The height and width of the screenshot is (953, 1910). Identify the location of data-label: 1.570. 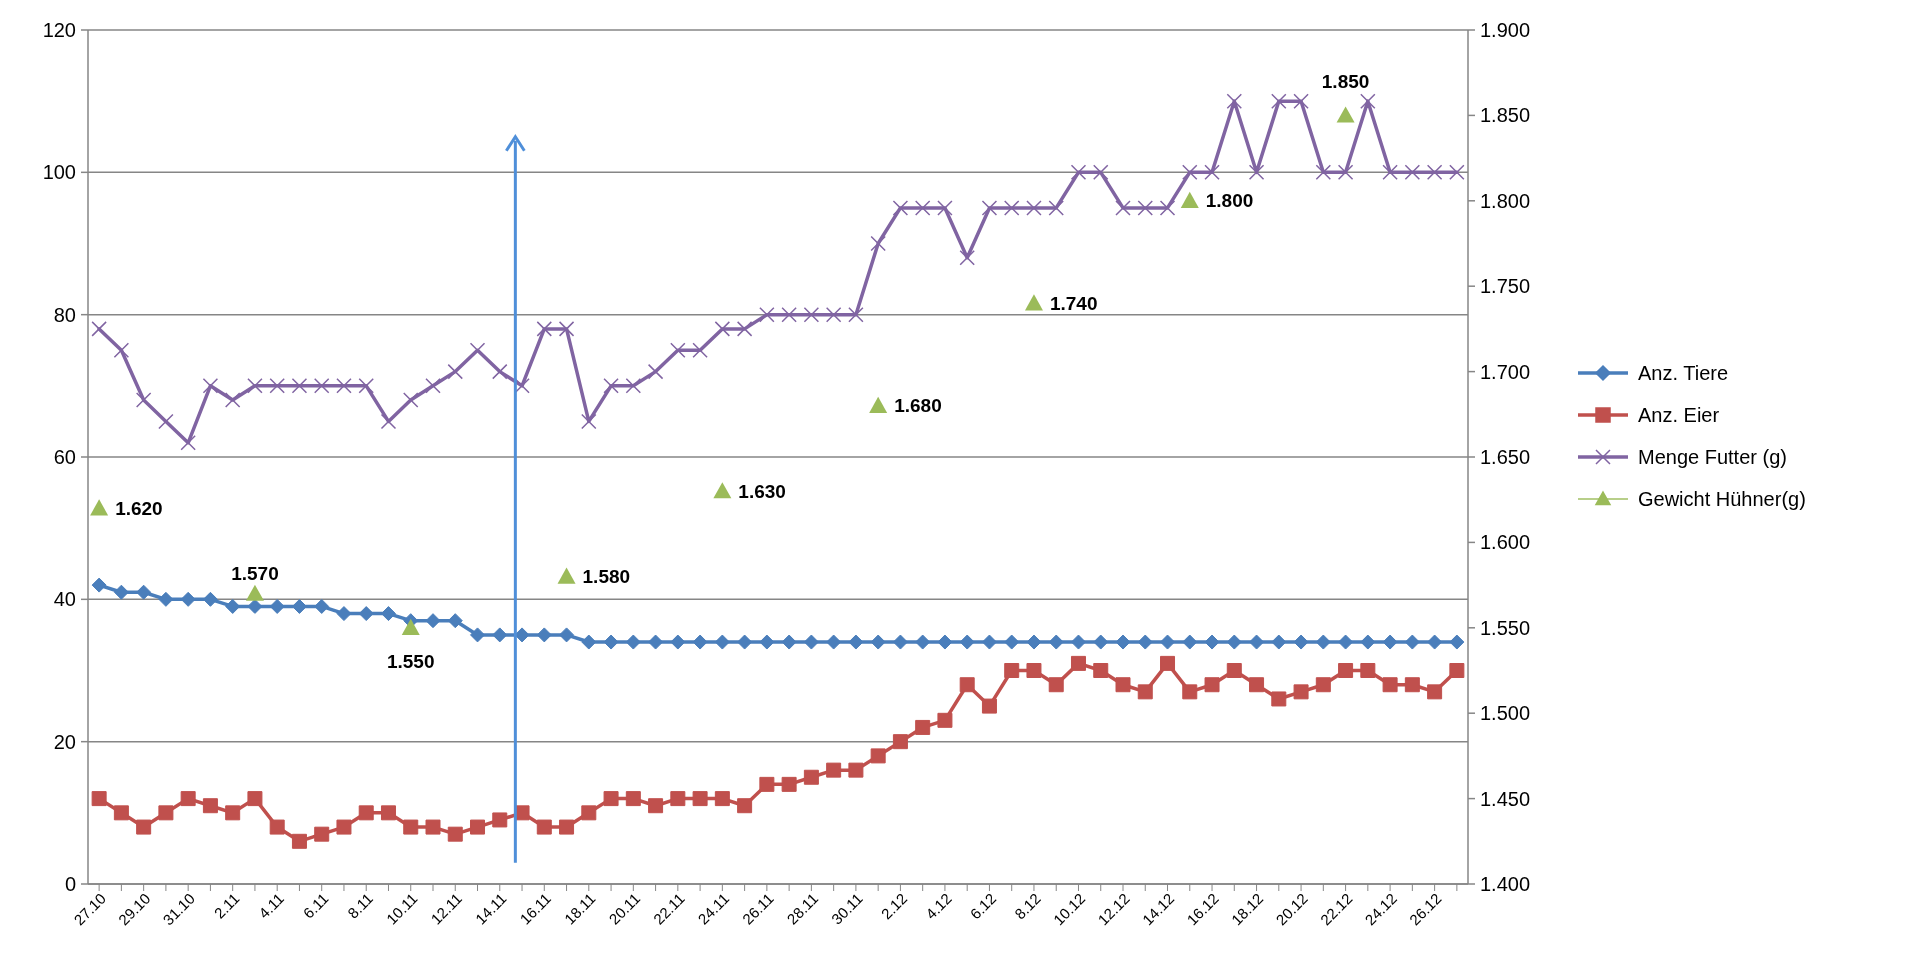
(255, 574).